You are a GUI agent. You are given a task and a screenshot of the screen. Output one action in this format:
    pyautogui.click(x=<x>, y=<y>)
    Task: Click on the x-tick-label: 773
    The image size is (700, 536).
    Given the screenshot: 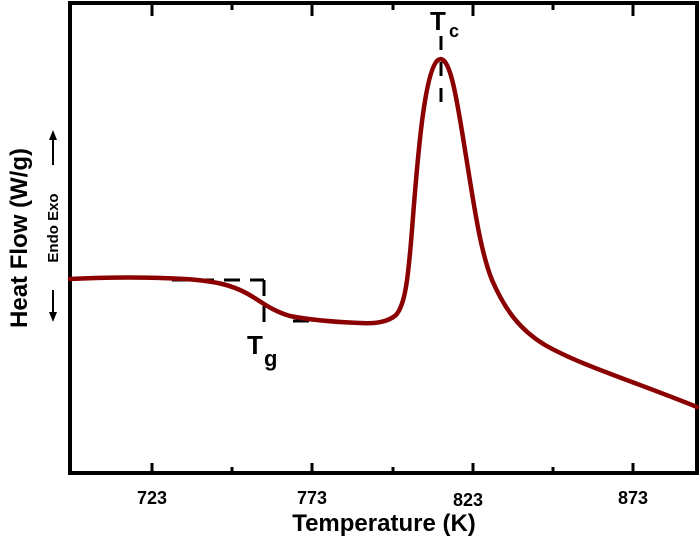 What is the action you would take?
    pyautogui.click(x=312, y=498)
    